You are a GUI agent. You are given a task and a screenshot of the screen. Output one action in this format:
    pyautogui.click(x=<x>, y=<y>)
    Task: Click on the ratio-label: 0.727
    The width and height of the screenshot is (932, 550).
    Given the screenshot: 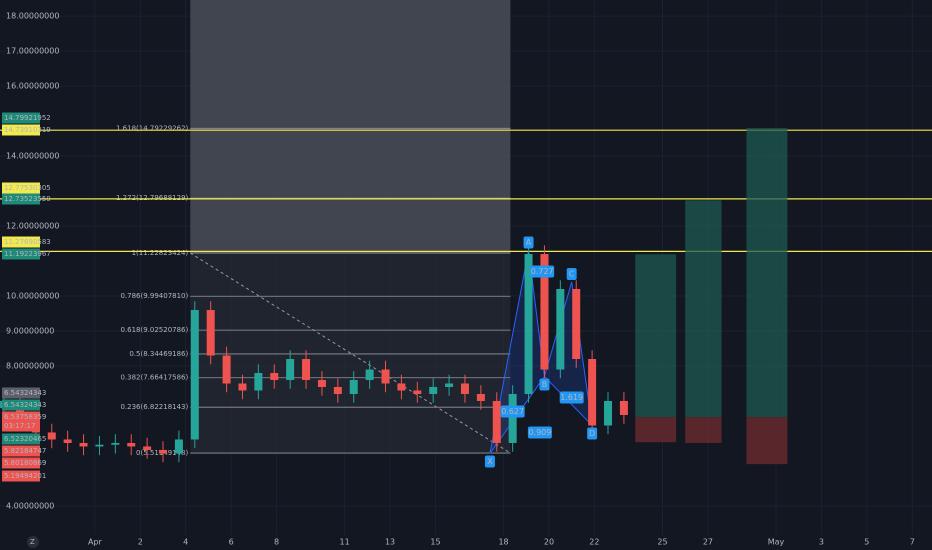 What is the action you would take?
    pyautogui.click(x=542, y=271)
    